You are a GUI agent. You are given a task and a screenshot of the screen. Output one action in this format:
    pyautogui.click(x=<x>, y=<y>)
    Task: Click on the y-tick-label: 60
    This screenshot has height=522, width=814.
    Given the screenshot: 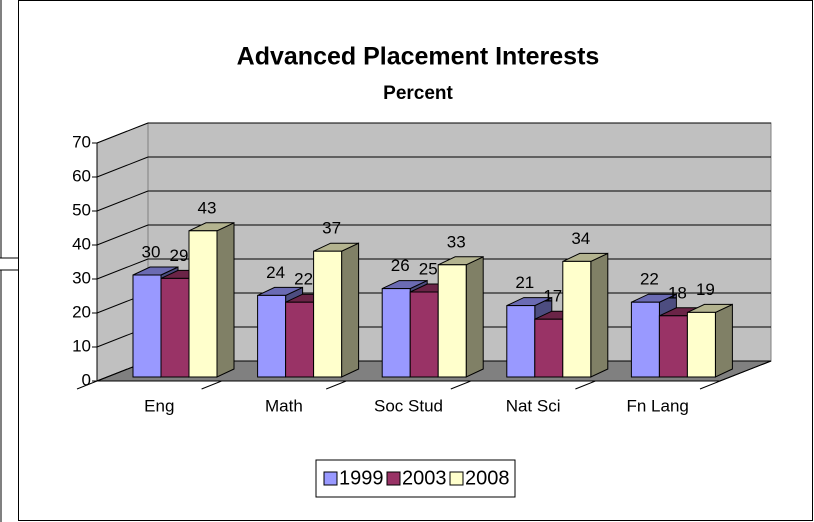 What is the action you would take?
    pyautogui.click(x=81, y=175)
    